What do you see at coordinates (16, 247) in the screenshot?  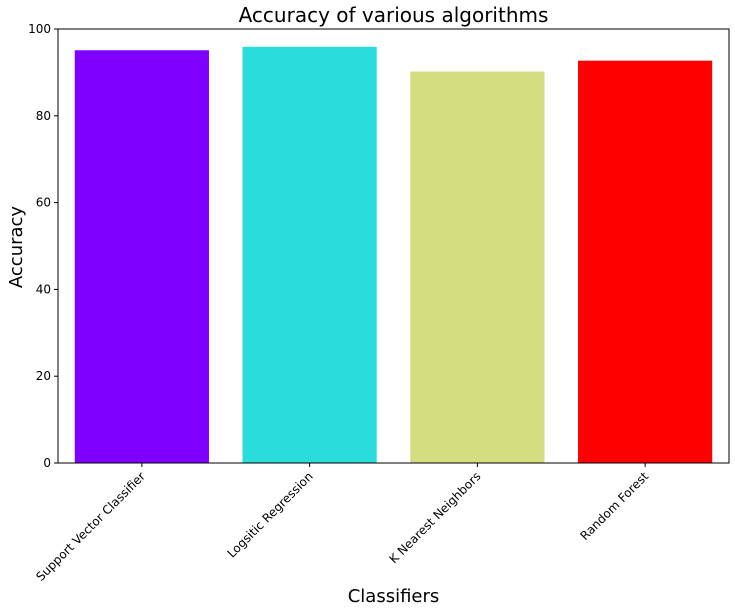 I see `y-axis-title: Accuracy` at bounding box center [16, 247].